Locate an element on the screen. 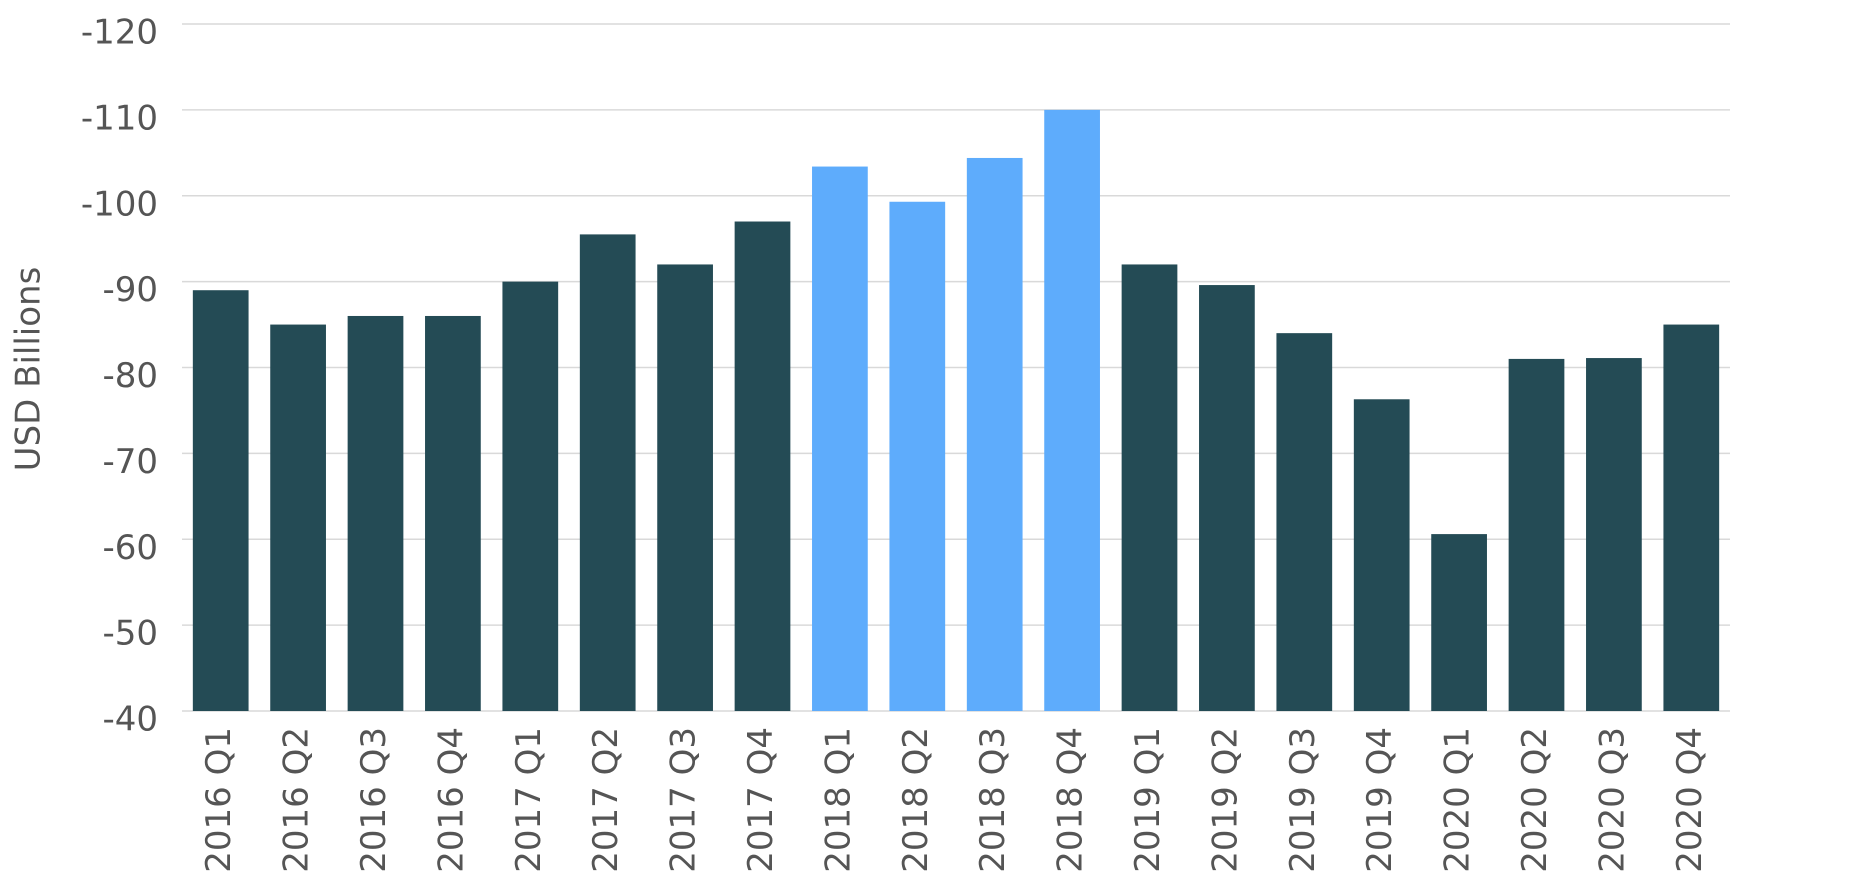  x-tick-label: 2019 Q4 is located at coordinates (1380, 800).